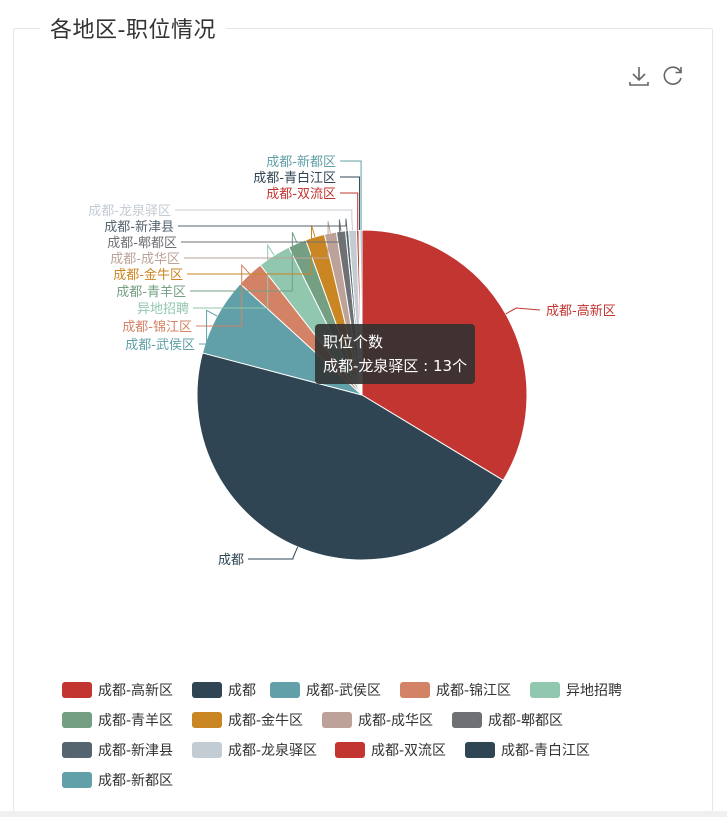 Image resolution: width=727 pixels, height=817 pixels. Describe the element at coordinates (363, 814) in the screenshot. I see `bottom-scroll-area` at that location.